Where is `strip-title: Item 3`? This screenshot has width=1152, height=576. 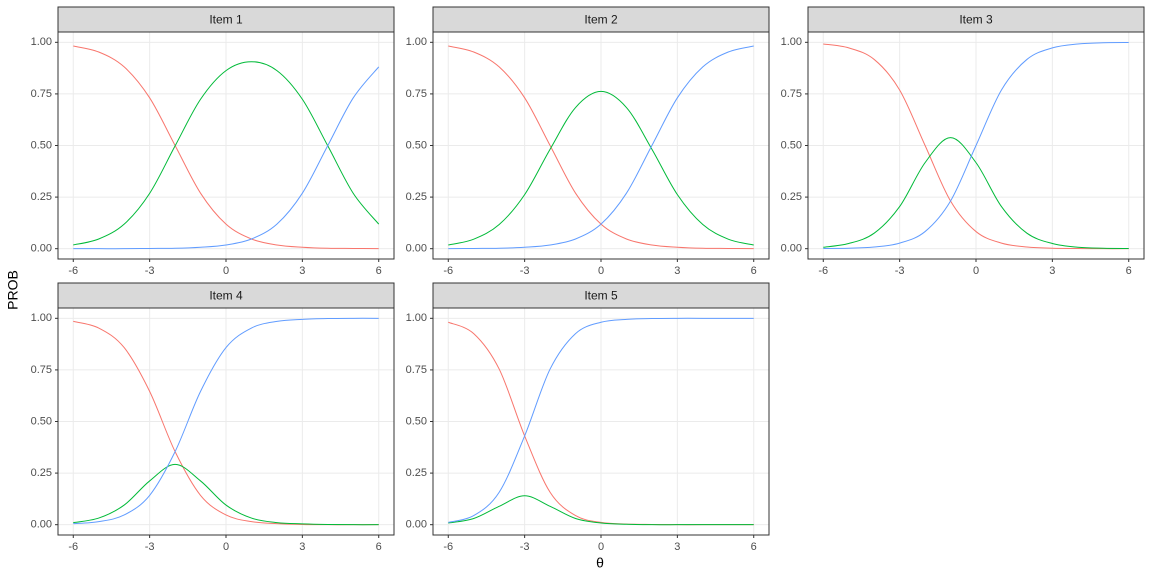 strip-title: Item 3 is located at coordinates (976, 20).